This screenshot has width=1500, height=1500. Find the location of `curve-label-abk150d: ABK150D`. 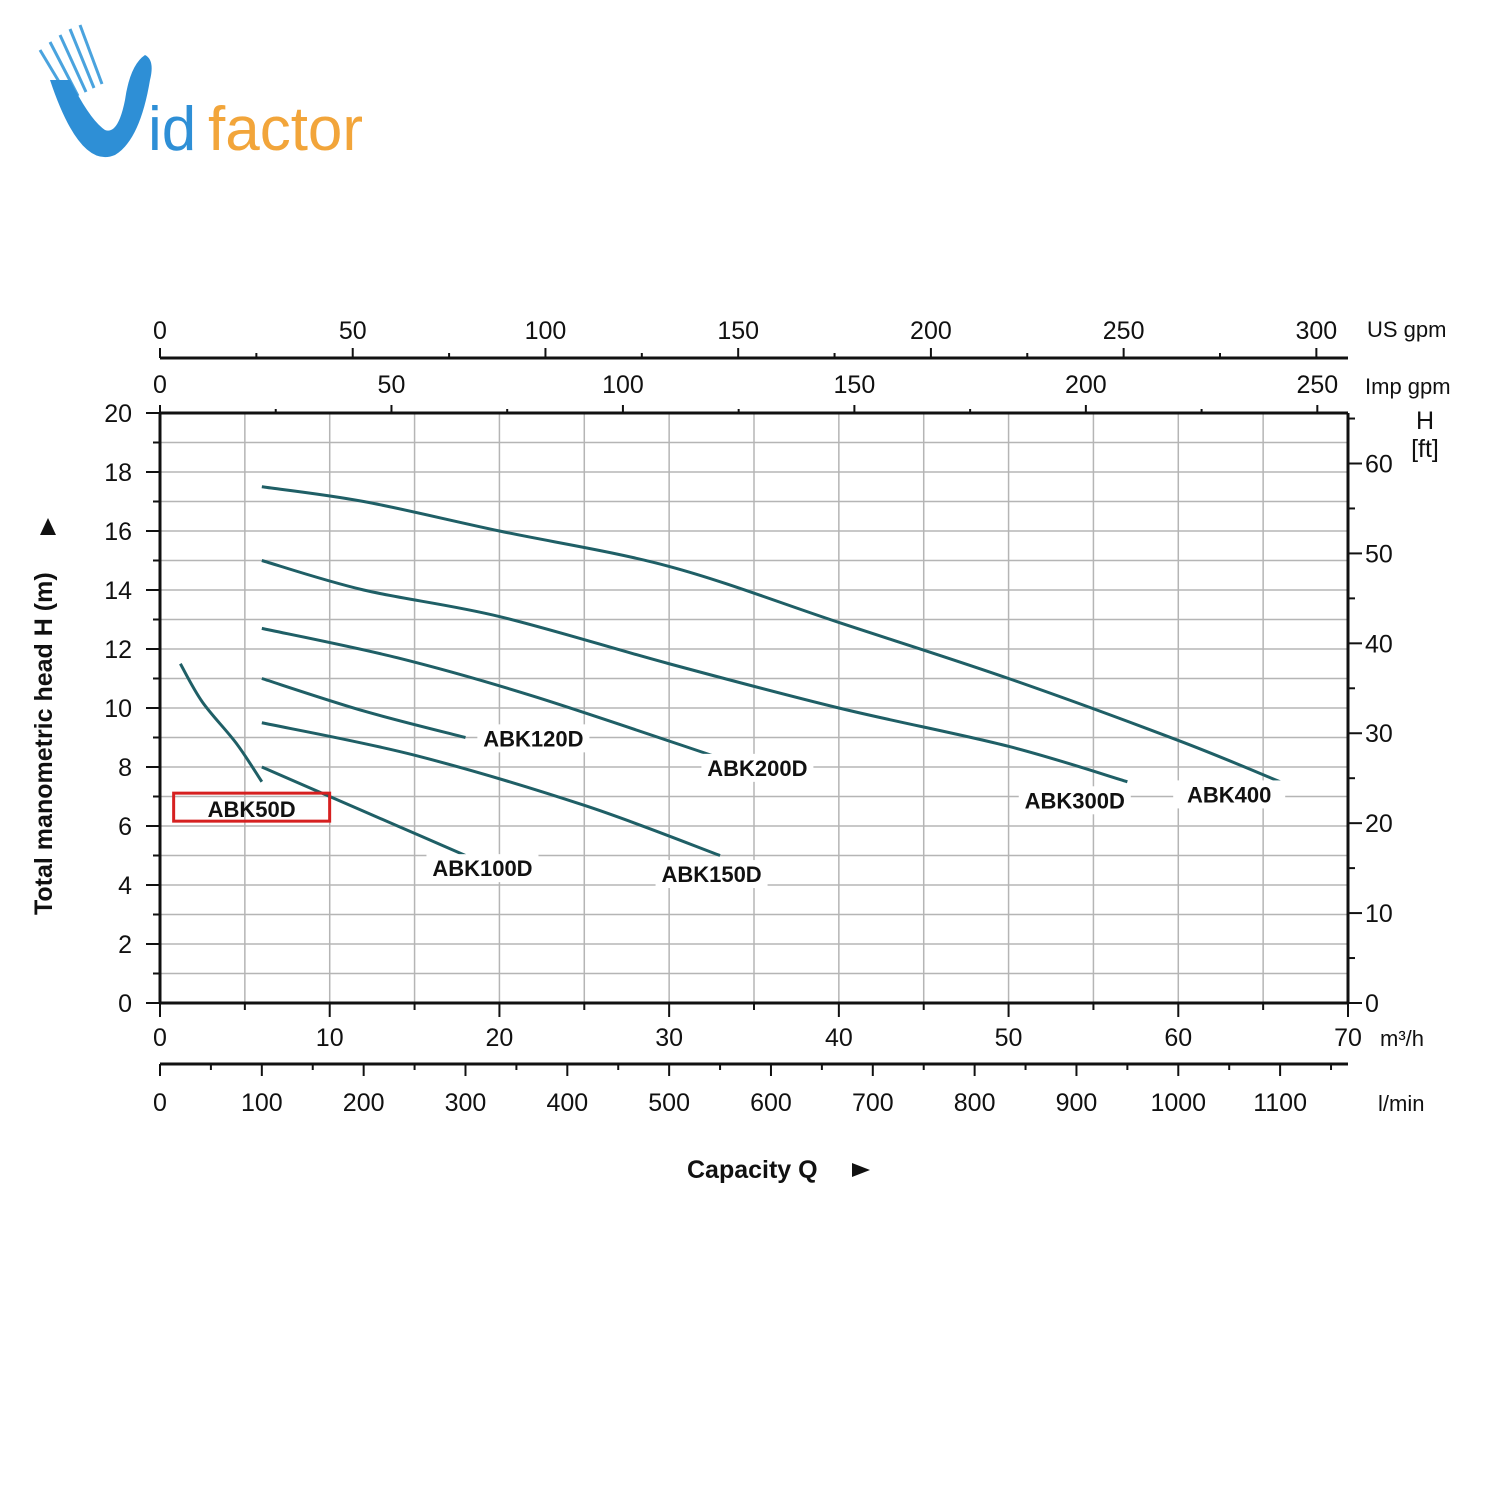

curve-label-abk150d: ABK150D is located at coordinates (711, 874).